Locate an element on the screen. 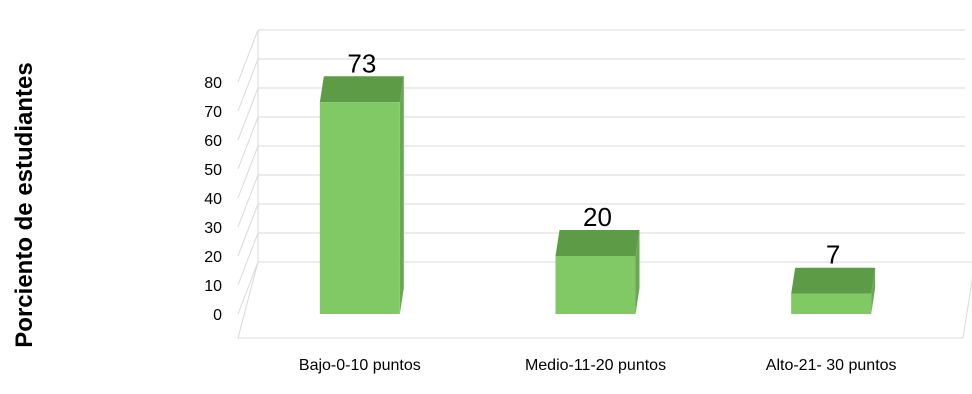  y-tick-label: 70 is located at coordinates (213, 112).